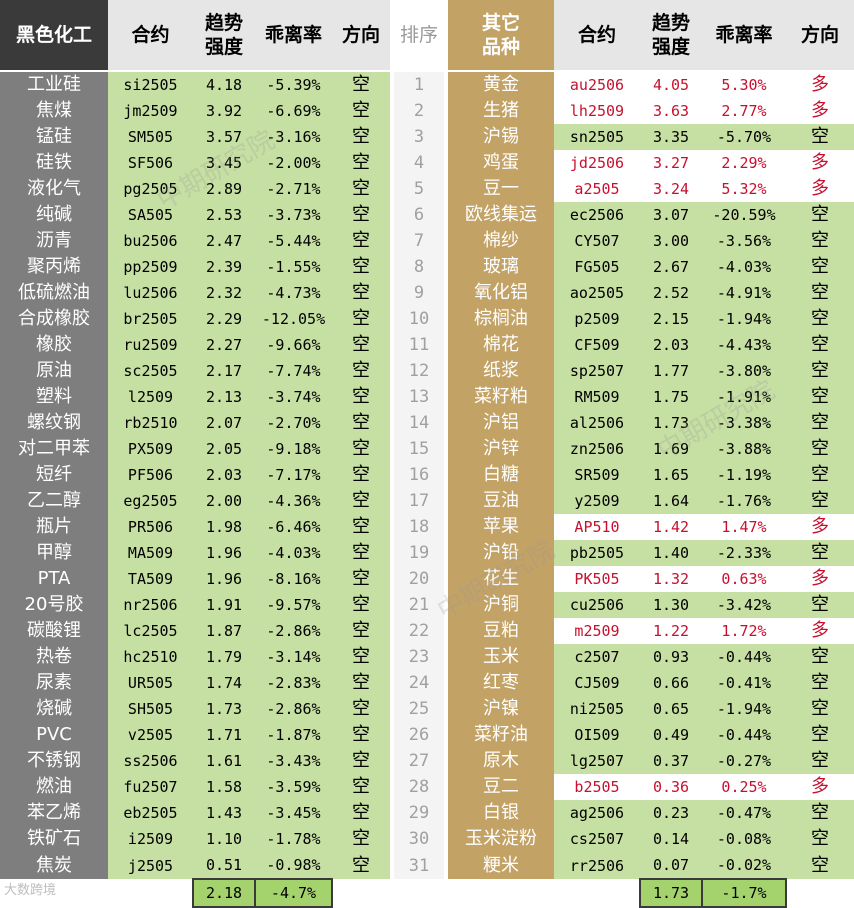 This screenshot has height=908, width=854. What do you see at coordinates (54, 813) in the screenshot?
I see `left-product-name: 苯乙烯` at bounding box center [54, 813].